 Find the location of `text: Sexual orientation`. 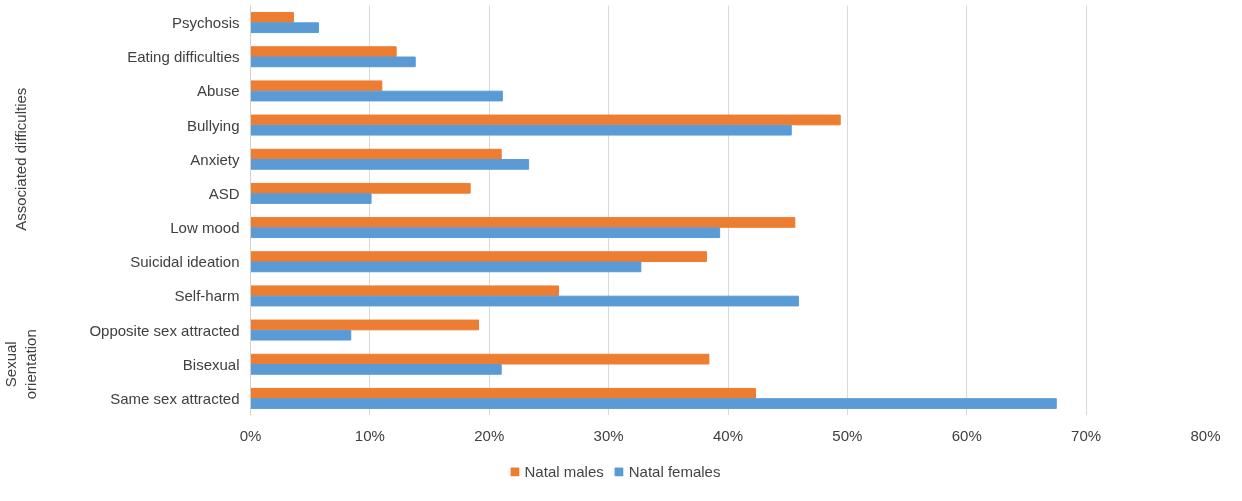

text: Sexual orientation is located at coordinates (20, 364).